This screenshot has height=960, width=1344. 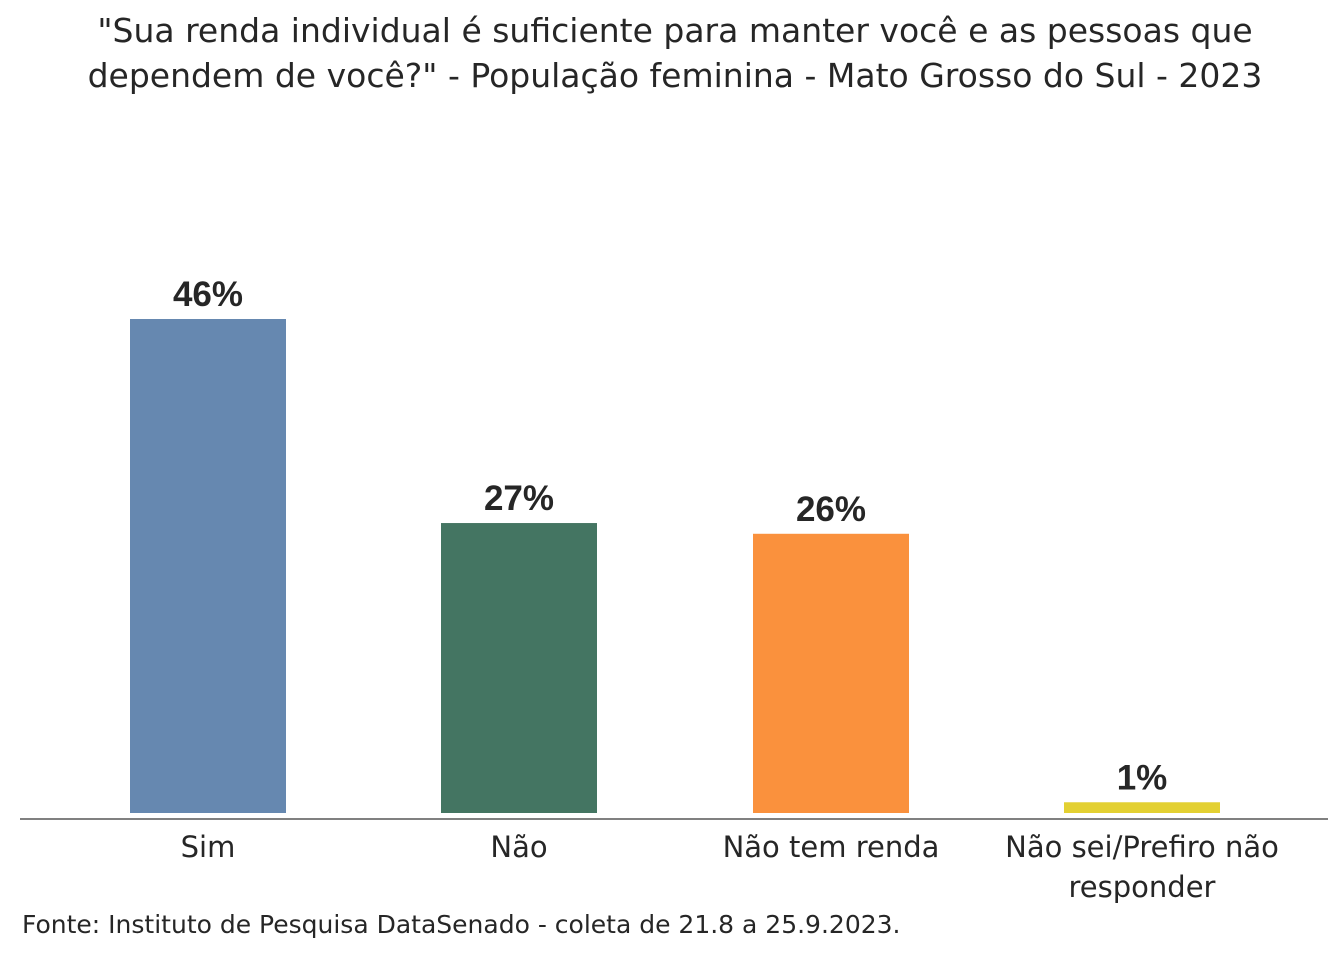 What do you see at coordinates (518, 847) in the screenshot?
I see `category-label-2: Não` at bounding box center [518, 847].